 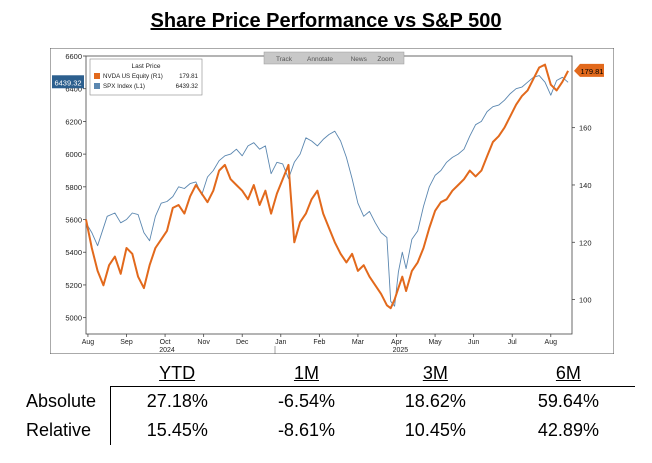 I want to click on left-last-value-tag, so click(x=68, y=82).